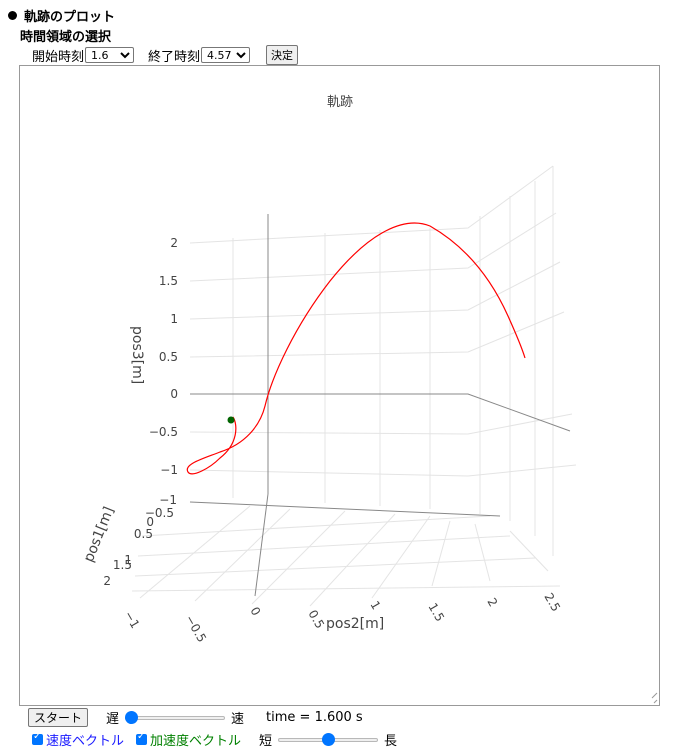 Image resolution: width=675 pixels, height=750 pixels. Describe the element at coordinates (150, 522) in the screenshot. I see `y-tick-label: 0` at that location.